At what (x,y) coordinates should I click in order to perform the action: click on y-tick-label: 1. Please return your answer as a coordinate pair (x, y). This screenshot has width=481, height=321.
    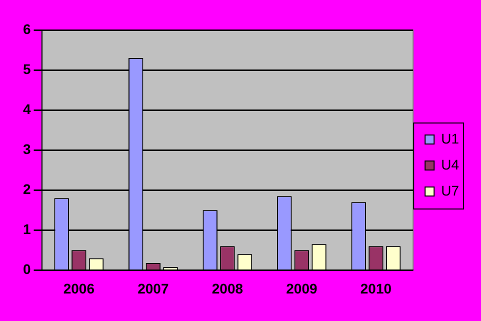
    Looking at the image, I should click on (26, 229).